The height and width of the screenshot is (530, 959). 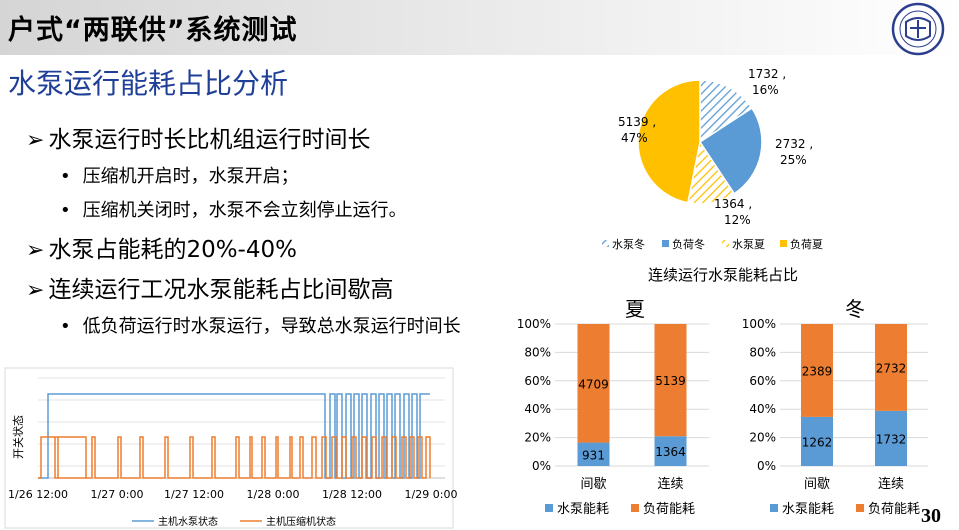 What do you see at coordinates (931, 516) in the screenshot?
I see `page-number: 30` at bounding box center [931, 516].